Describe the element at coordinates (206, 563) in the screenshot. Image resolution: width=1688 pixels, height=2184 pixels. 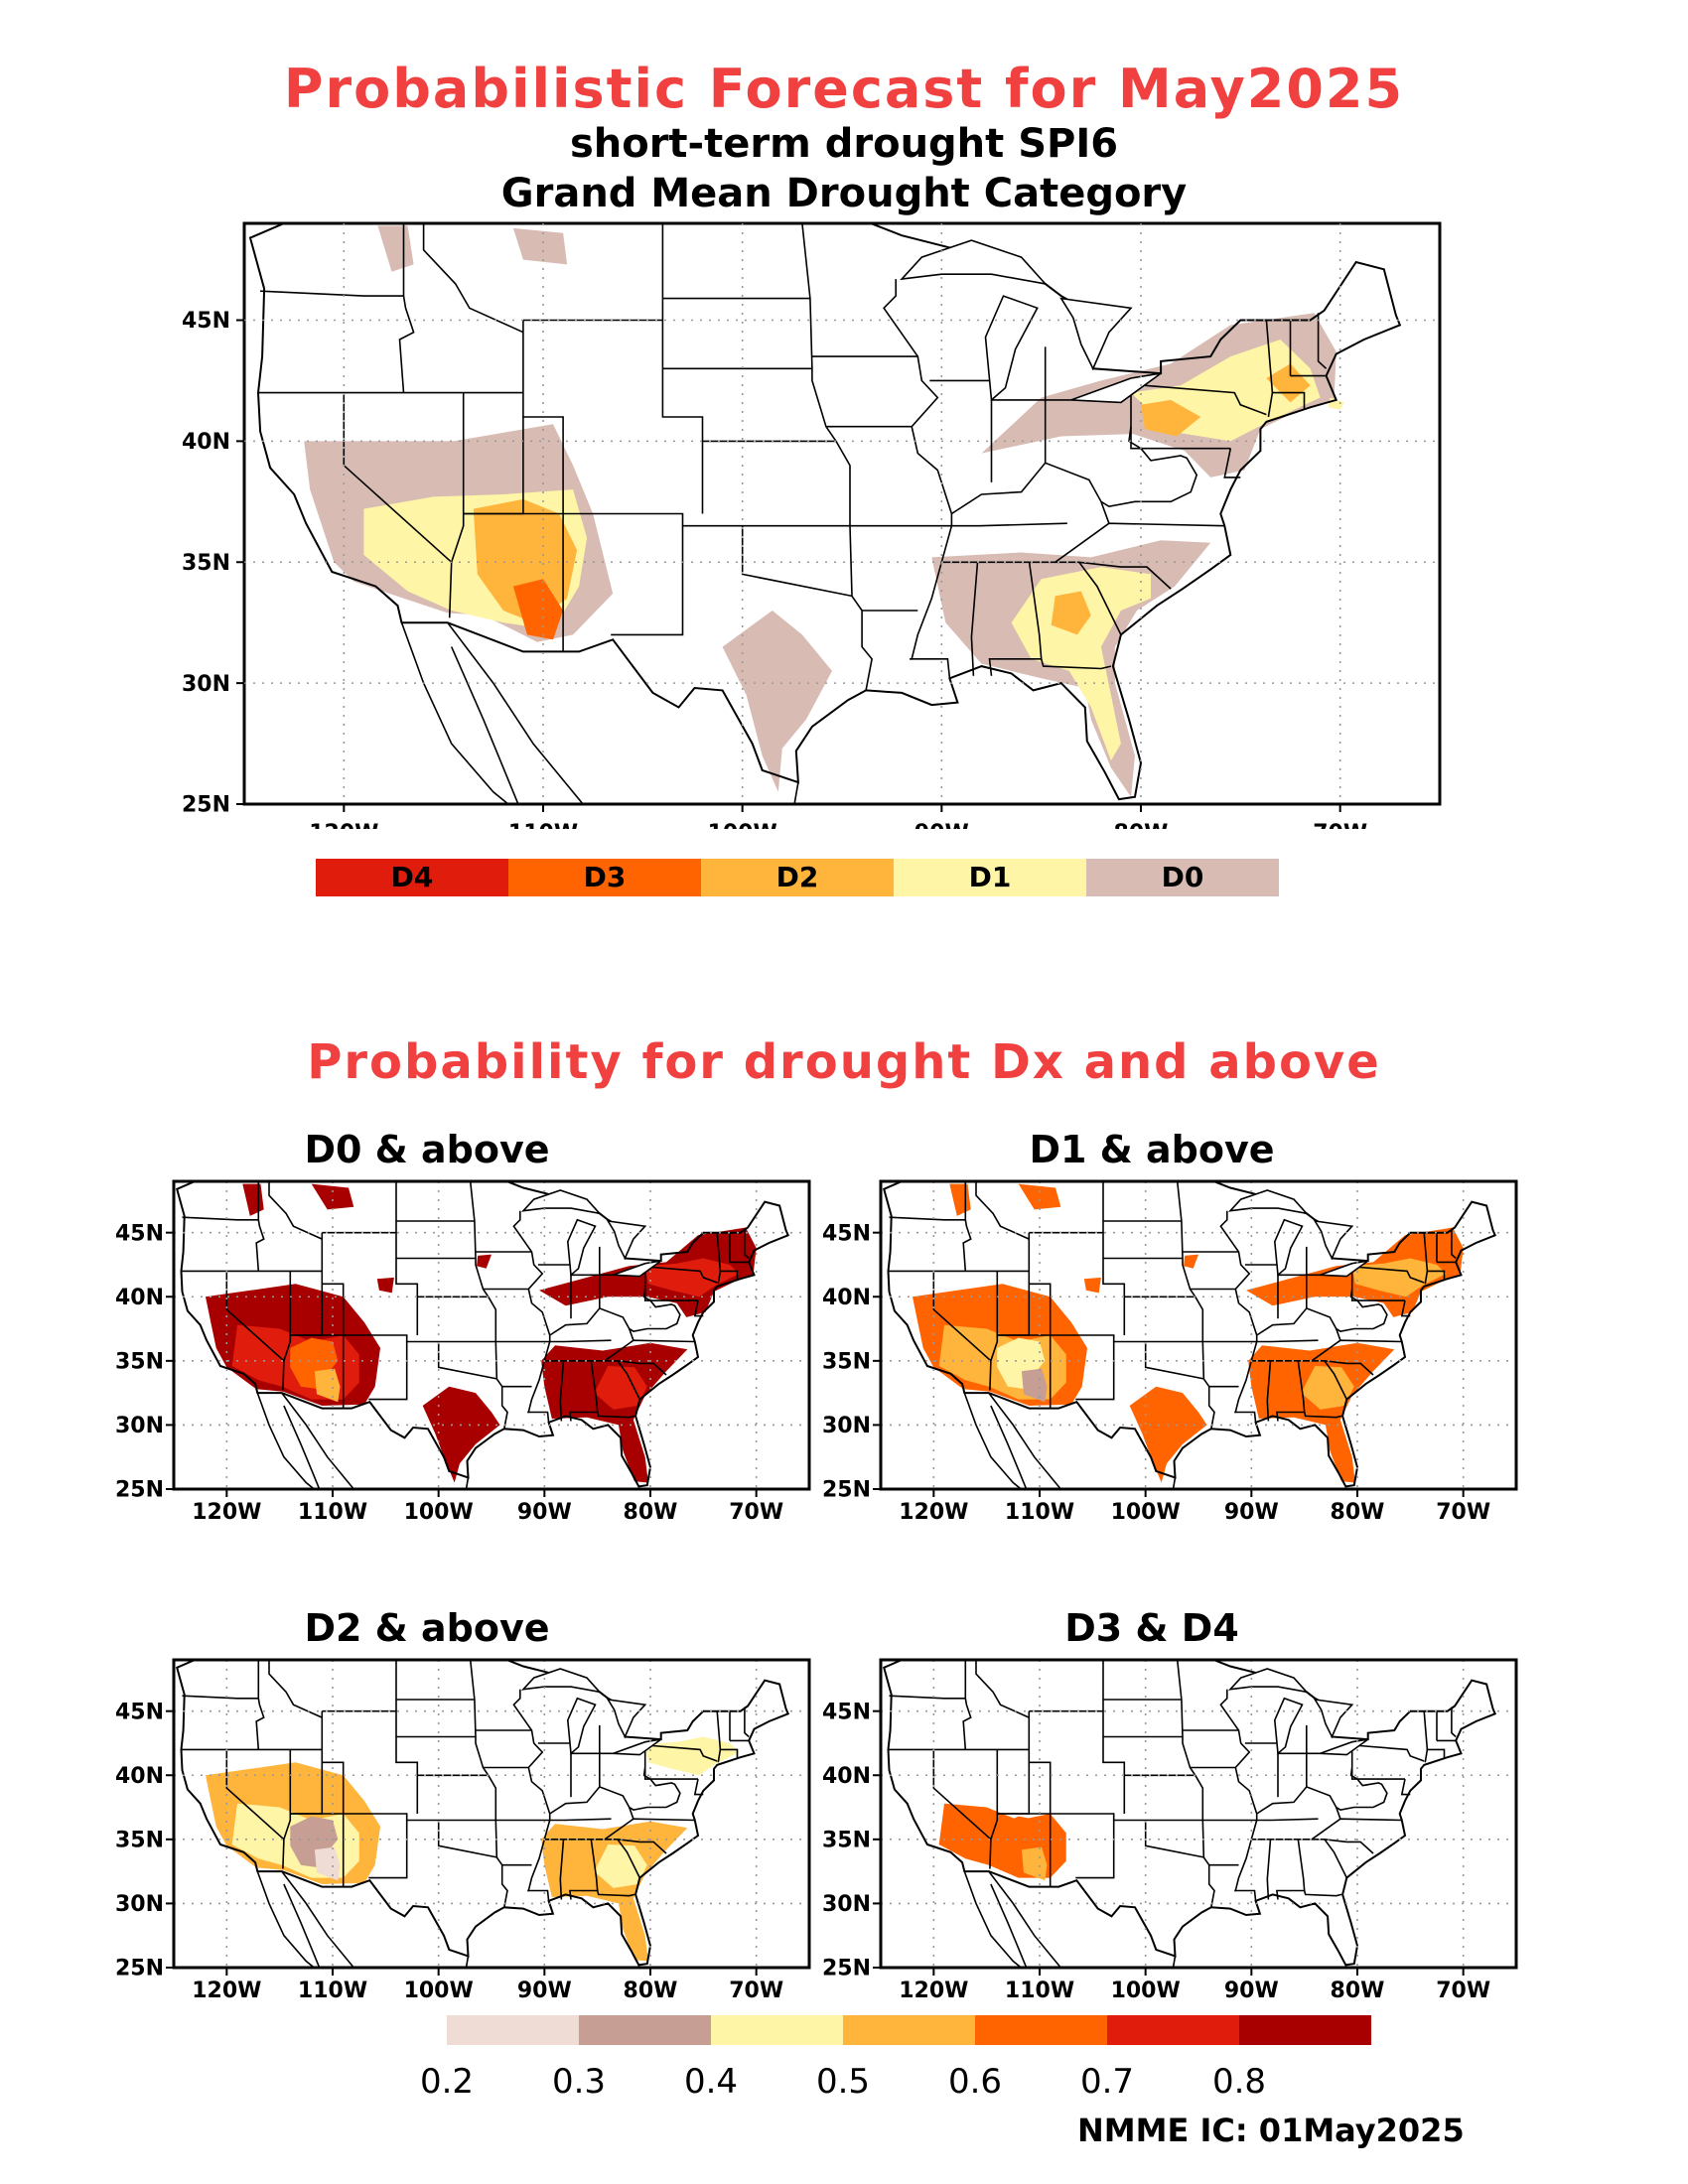
I see `lat-tick-label: 35N` at that location.